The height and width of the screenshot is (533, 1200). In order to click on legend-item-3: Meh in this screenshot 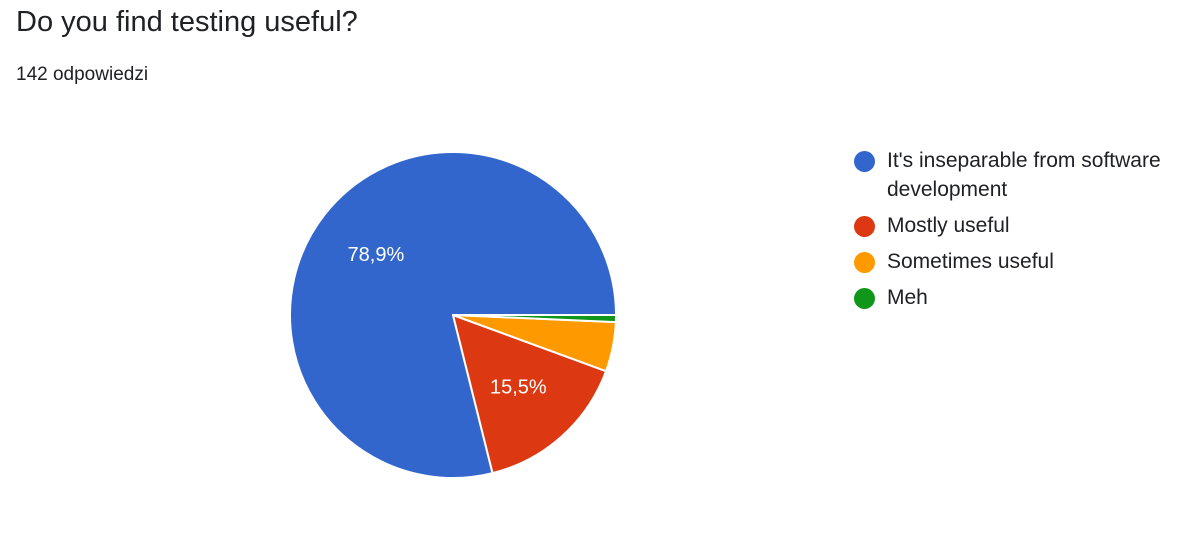, I will do `click(1024, 297)`.